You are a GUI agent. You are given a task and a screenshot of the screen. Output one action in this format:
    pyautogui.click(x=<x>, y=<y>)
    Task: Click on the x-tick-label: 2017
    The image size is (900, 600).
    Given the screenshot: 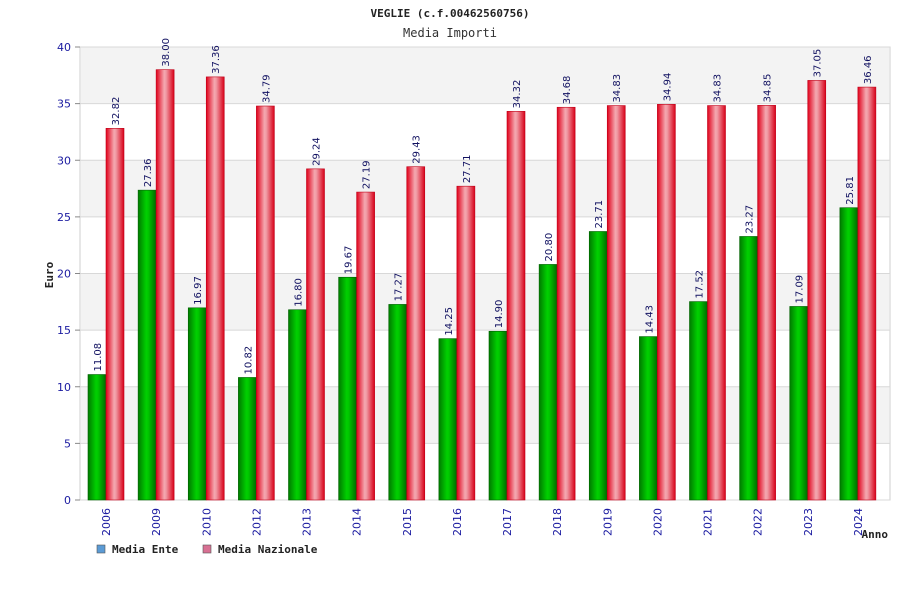 What is the action you would take?
    pyautogui.click(x=507, y=522)
    